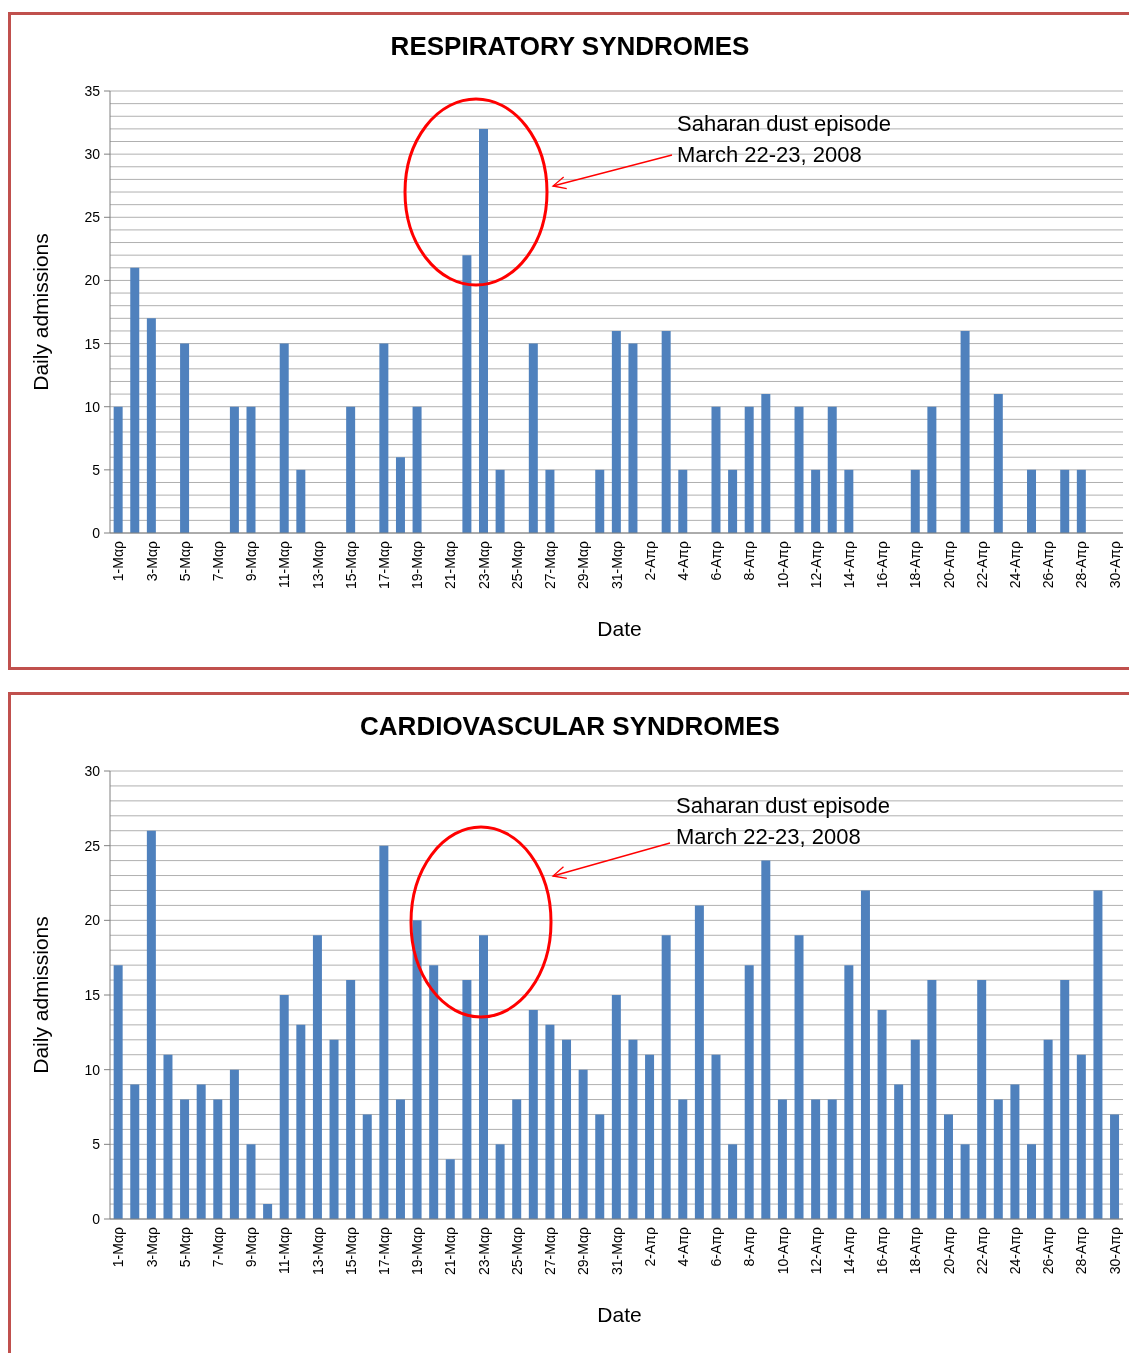 The width and height of the screenshot is (1129, 1353). I want to click on chart-title: CARDIOVASCULAR SYNDROMES, so click(570, 726).